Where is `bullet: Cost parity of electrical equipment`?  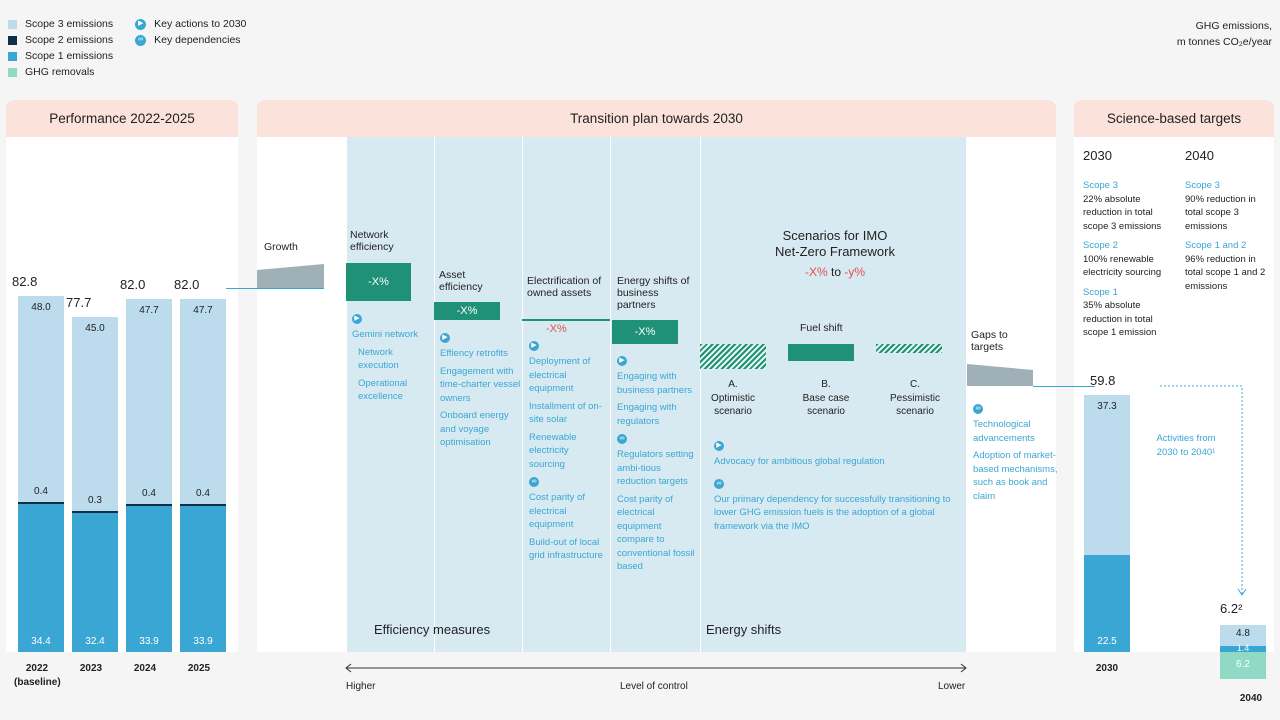
bullet: Cost parity of electrical equipment is located at coordinates (557, 511).